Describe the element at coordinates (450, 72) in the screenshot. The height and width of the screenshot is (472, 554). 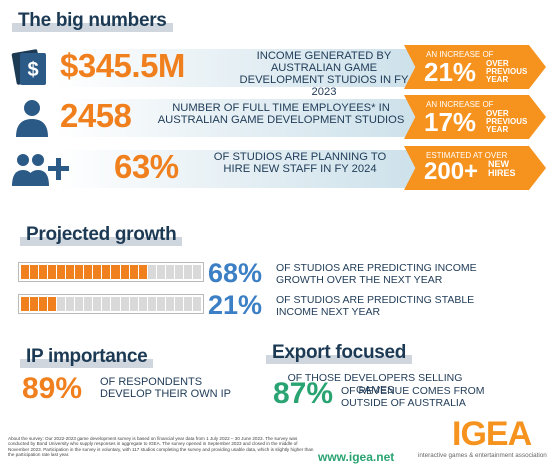
I see `arrow-value: 21%` at that location.